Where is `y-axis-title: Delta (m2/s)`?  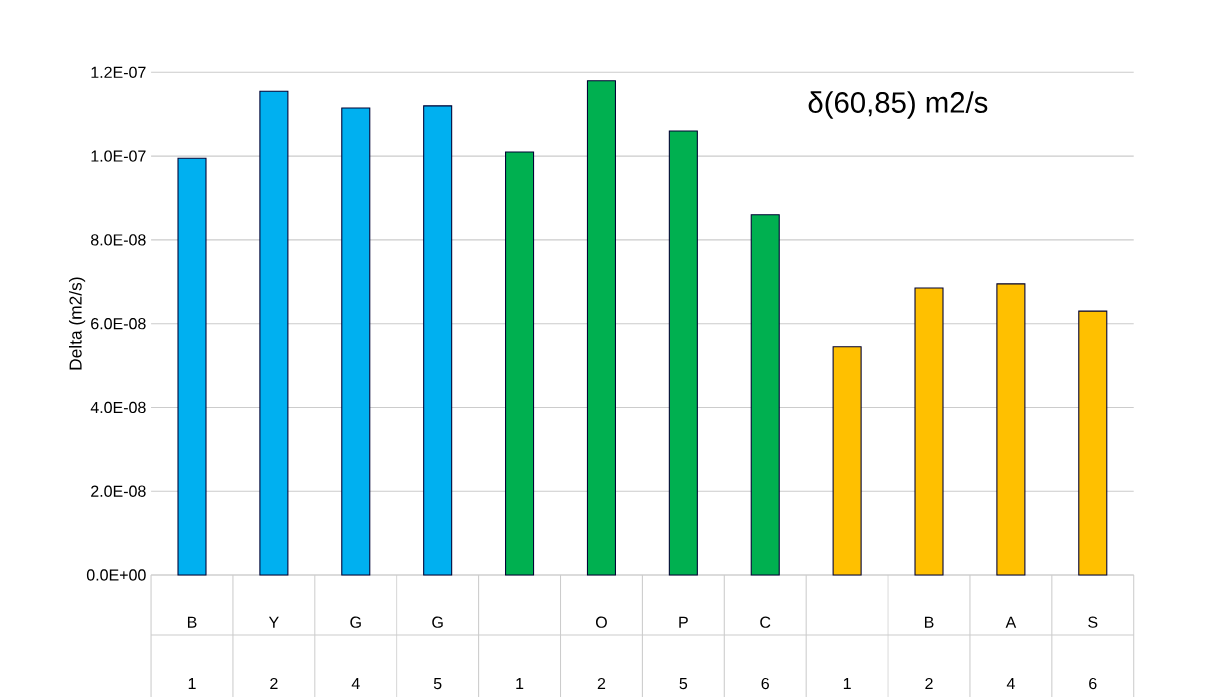
y-axis-title: Delta (m2/s) is located at coordinates (77, 323).